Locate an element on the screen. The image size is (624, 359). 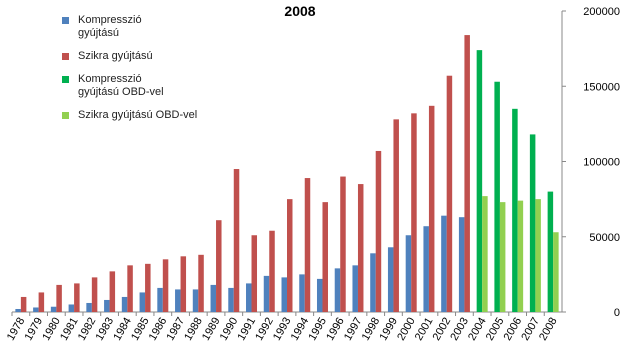
y-tick-label: 200000 is located at coordinates (601, 12).